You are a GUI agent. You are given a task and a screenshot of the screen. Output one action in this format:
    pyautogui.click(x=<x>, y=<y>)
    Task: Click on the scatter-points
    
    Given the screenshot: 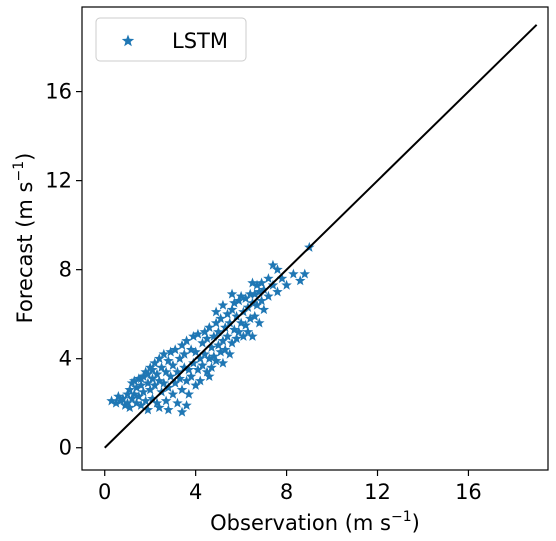 What is the action you would take?
    pyautogui.click(x=210, y=329)
    